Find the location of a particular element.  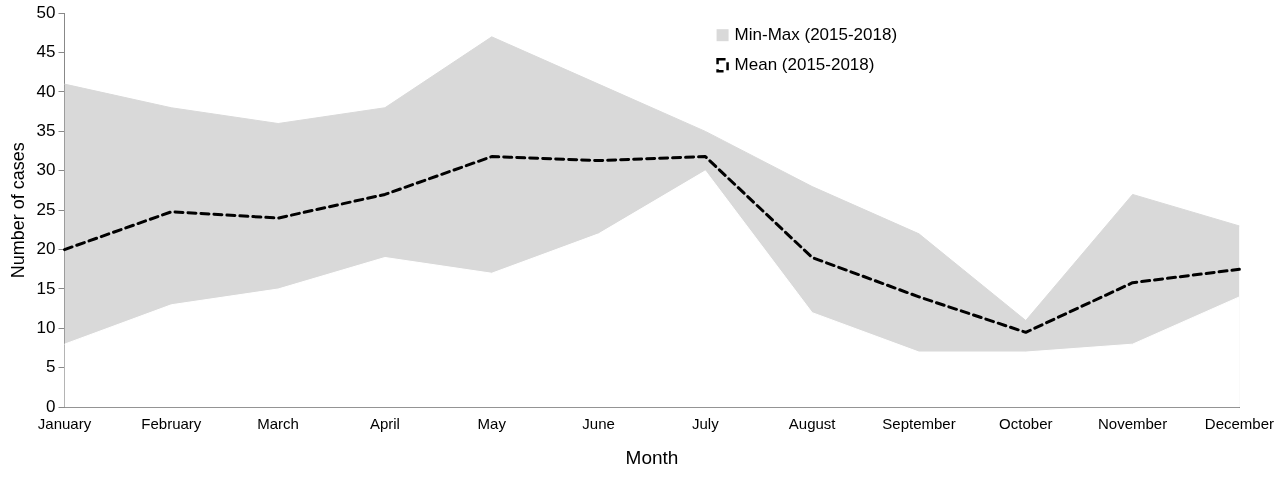

y-tick-label: 0 is located at coordinates (51, 406).